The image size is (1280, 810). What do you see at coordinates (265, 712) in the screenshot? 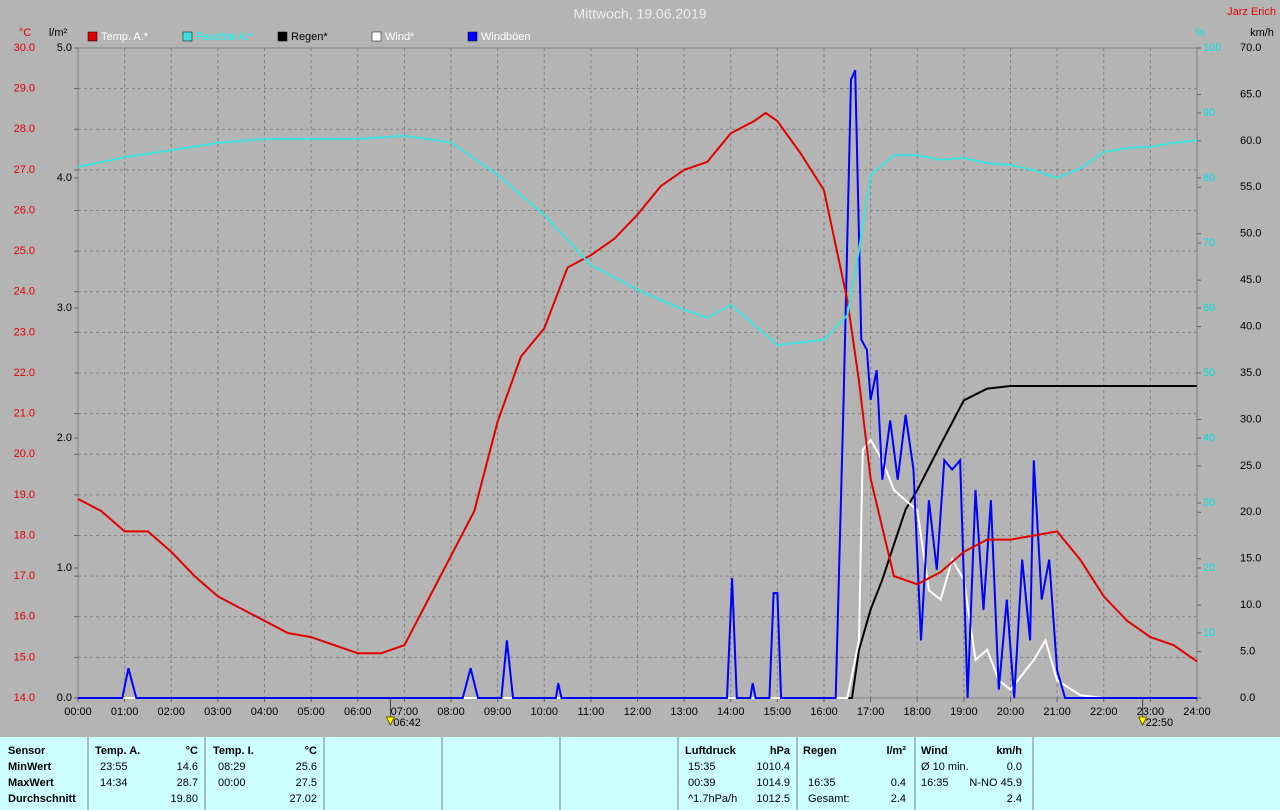
I see `x-tick-label: 04:00` at bounding box center [265, 712].